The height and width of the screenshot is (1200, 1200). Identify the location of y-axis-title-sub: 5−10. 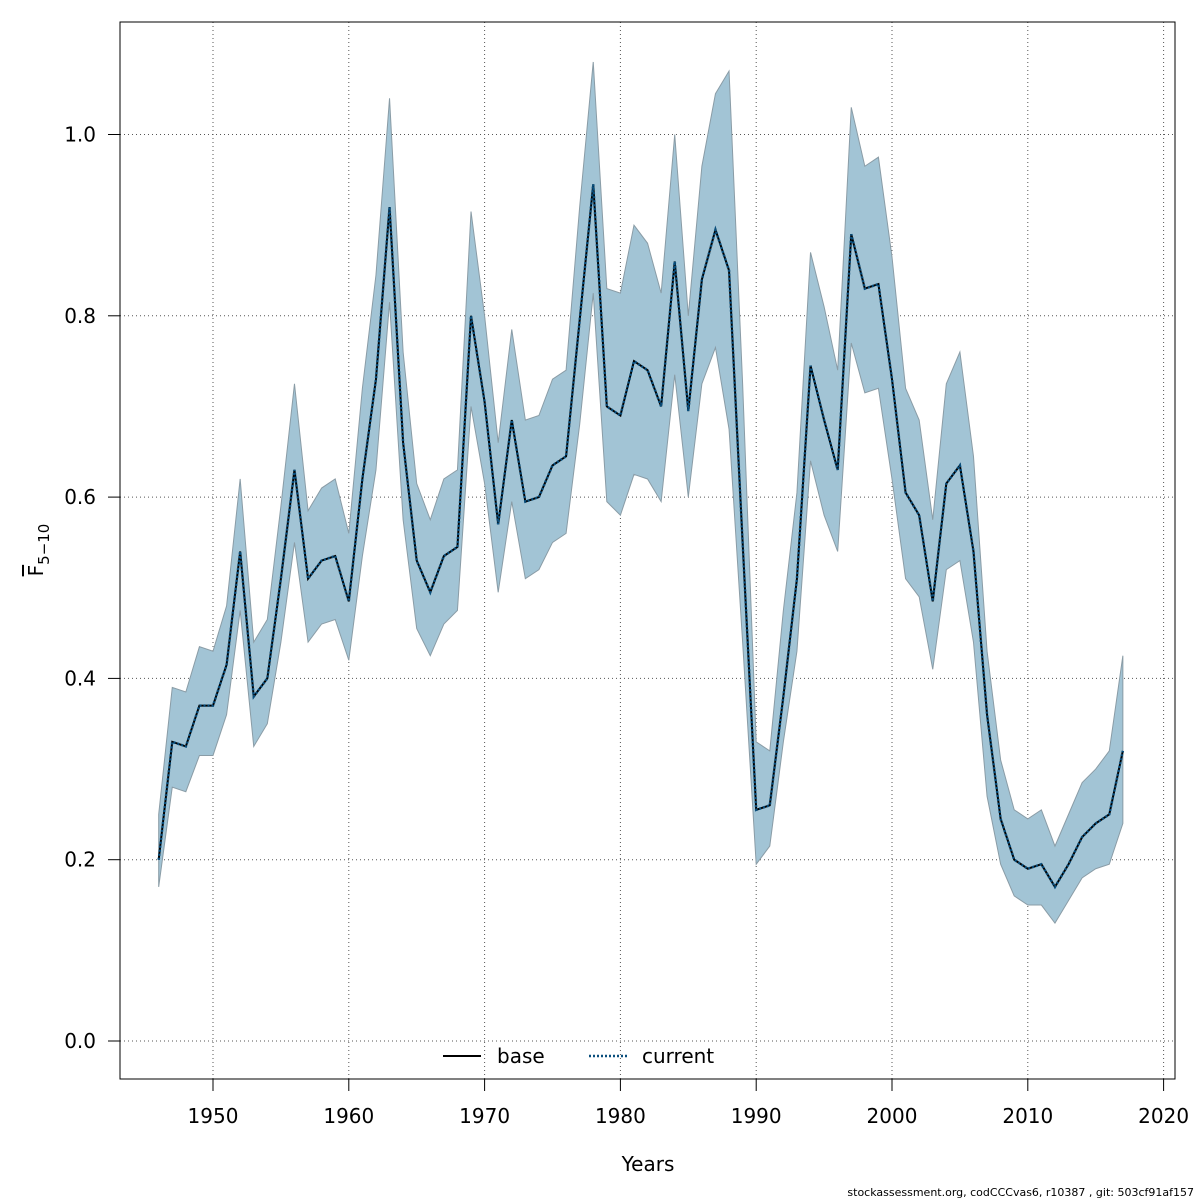
(44, 544).